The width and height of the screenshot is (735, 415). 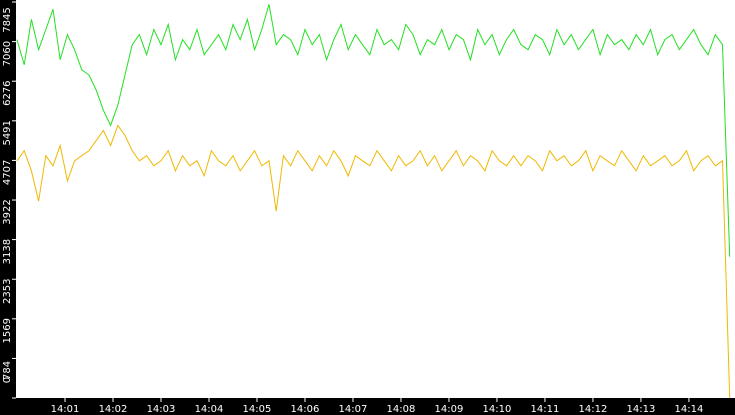 I want to click on x-tick-label: 14:10, so click(x=497, y=409).